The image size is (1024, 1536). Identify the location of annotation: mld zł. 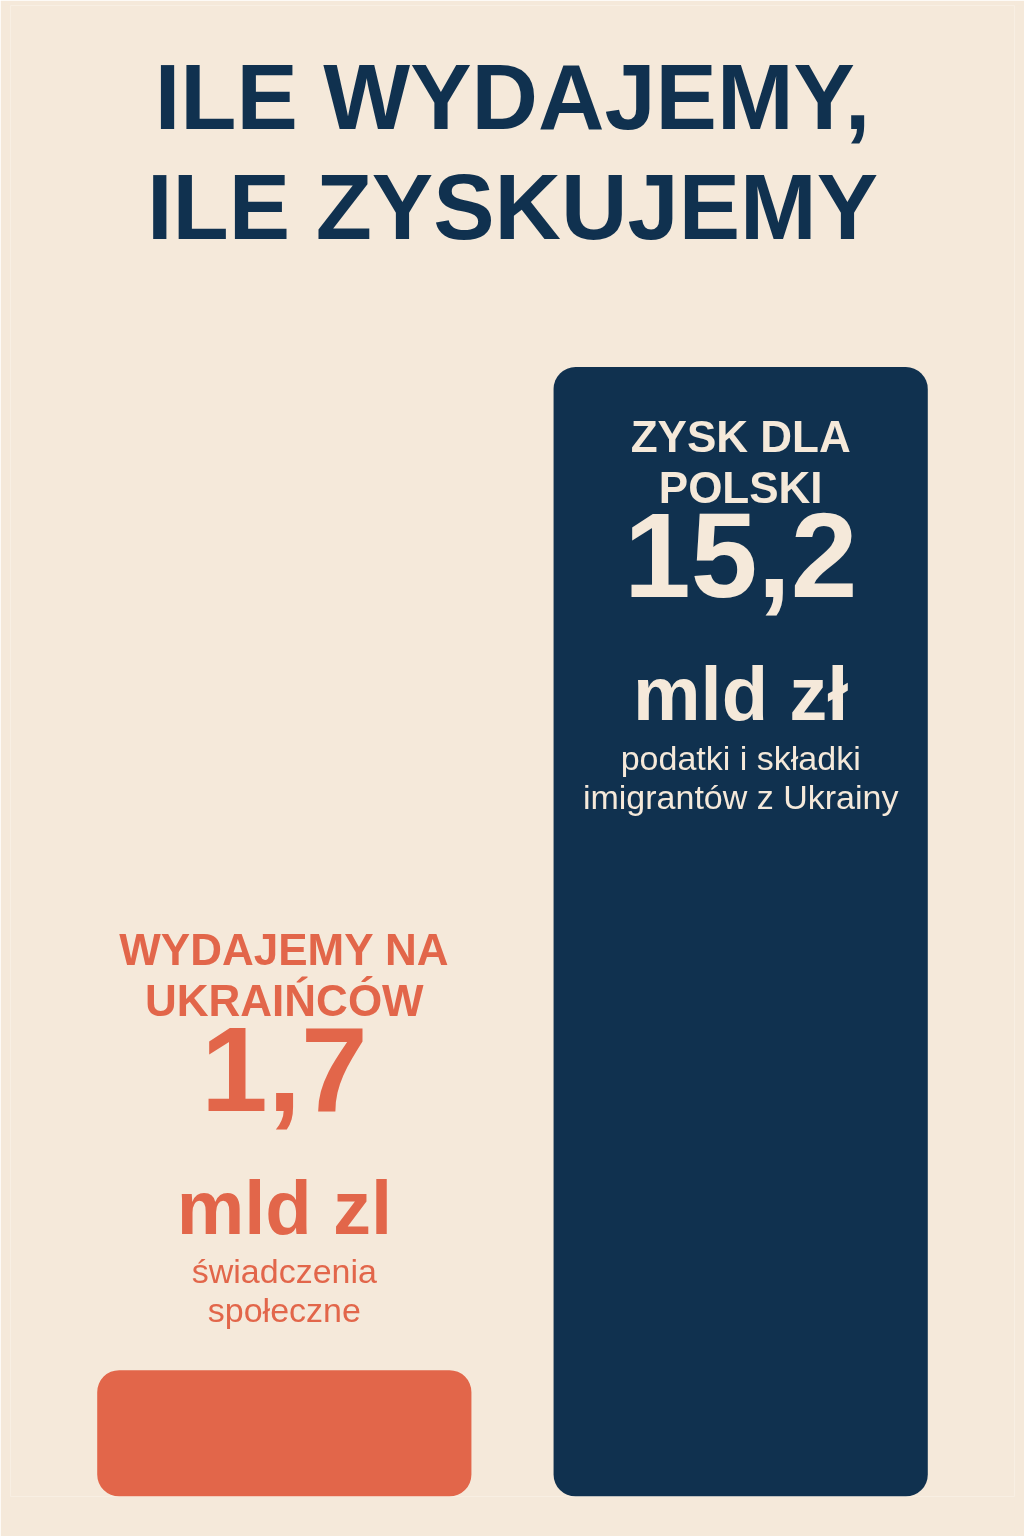
(741, 694).